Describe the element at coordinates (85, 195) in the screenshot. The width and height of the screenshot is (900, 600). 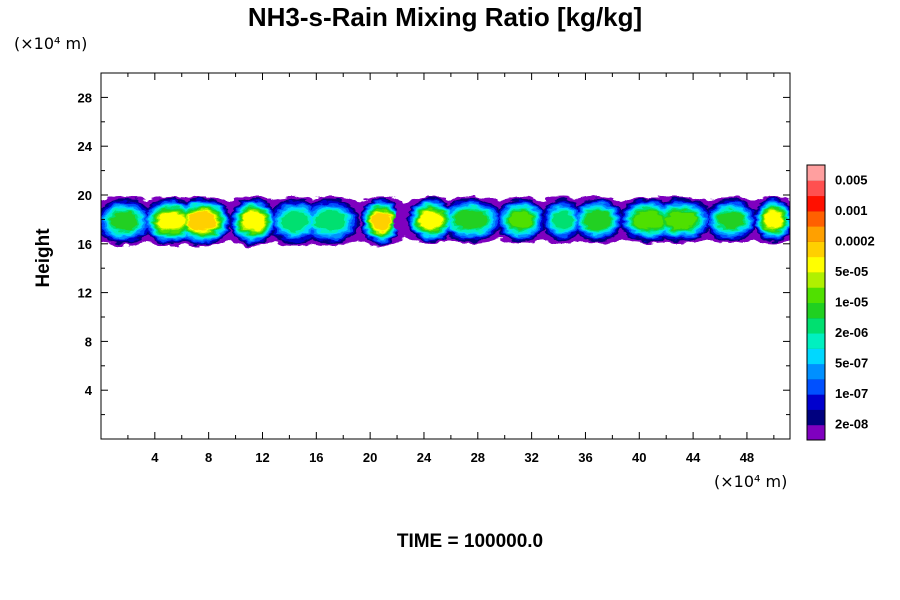
I see `y-tick-label: 20` at that location.